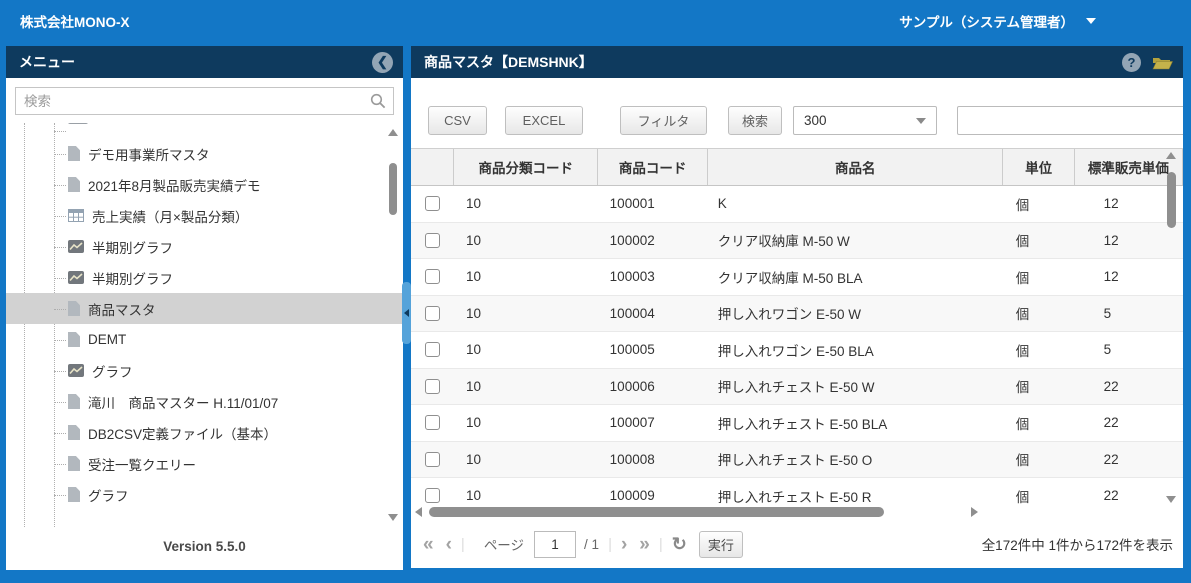  What do you see at coordinates (797, 423) in the screenshot?
I see `table-row: 10 100007 押し入れチェスト E-50 BLA 個 22` at bounding box center [797, 423].